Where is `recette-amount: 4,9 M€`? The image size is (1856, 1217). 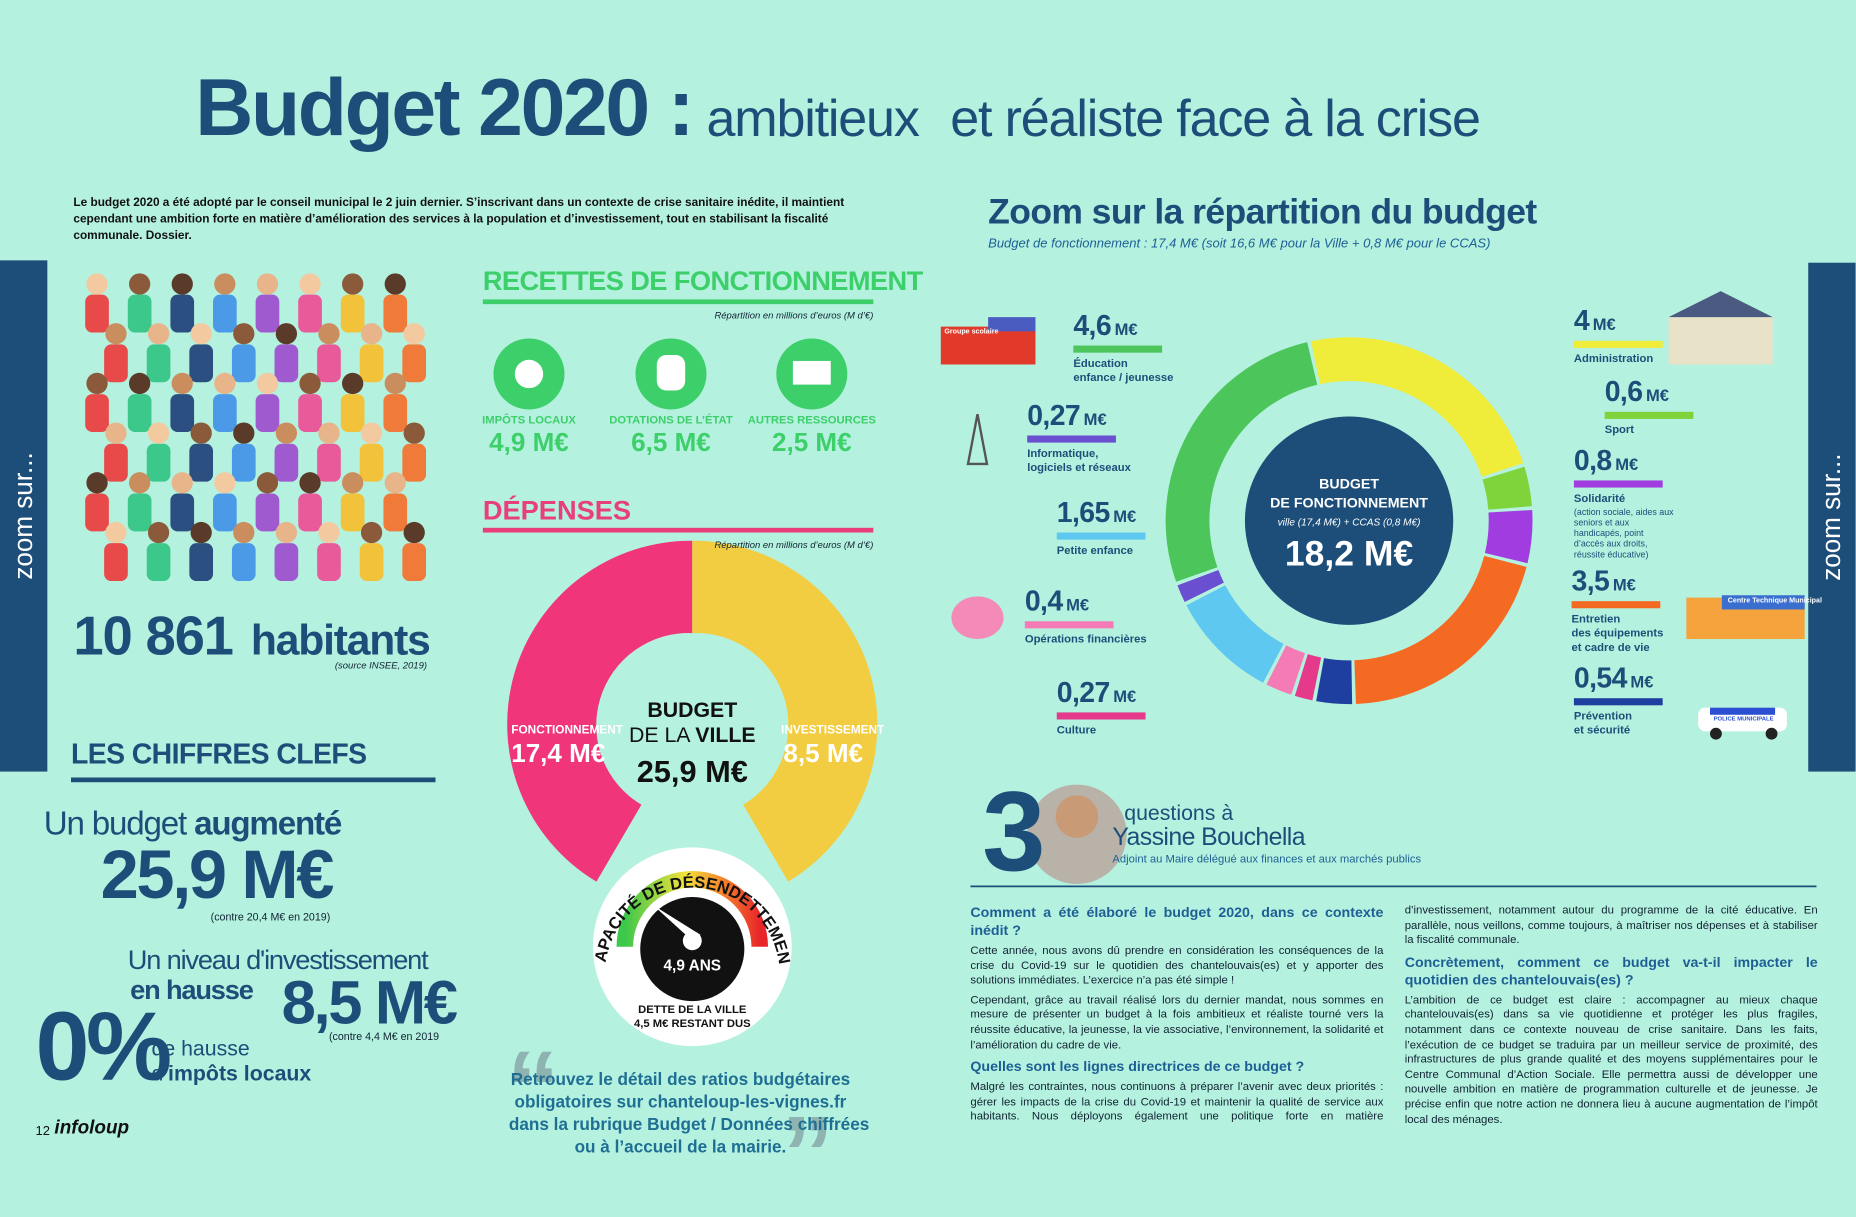 recette-amount: 4,9 M€ is located at coordinates (529, 442).